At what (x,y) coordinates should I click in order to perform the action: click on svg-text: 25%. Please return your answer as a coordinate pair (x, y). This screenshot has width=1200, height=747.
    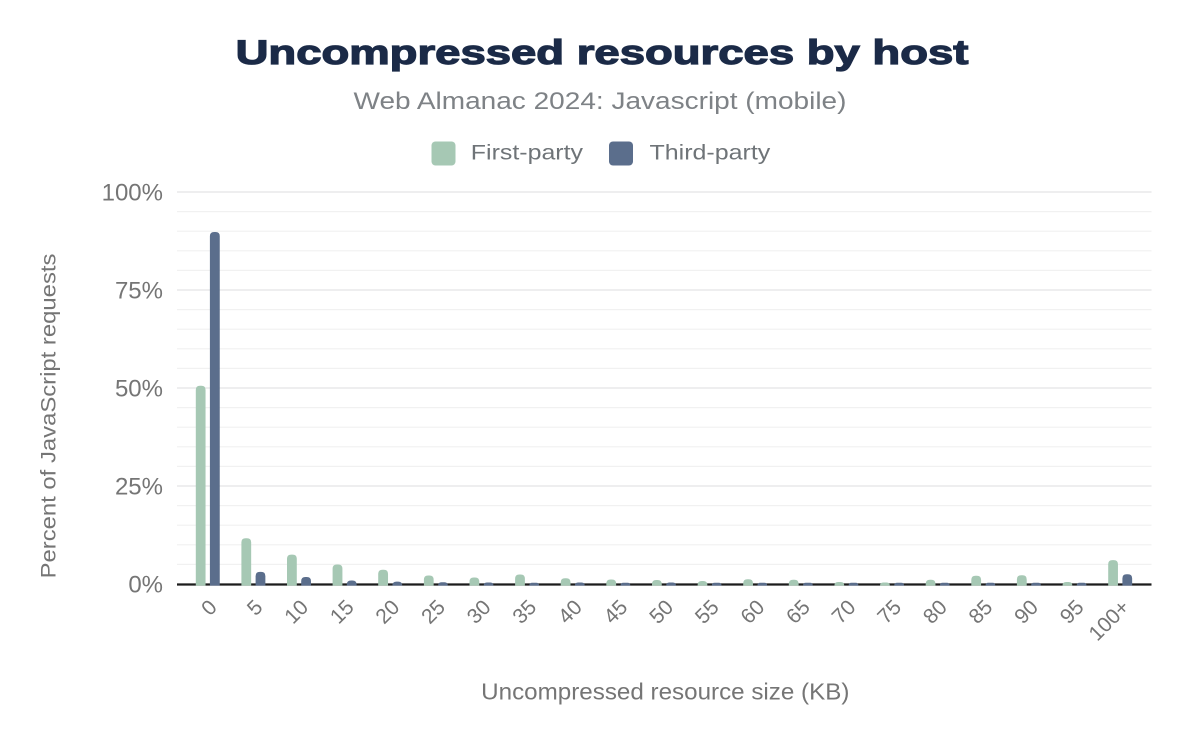
    Looking at the image, I should click on (139, 487).